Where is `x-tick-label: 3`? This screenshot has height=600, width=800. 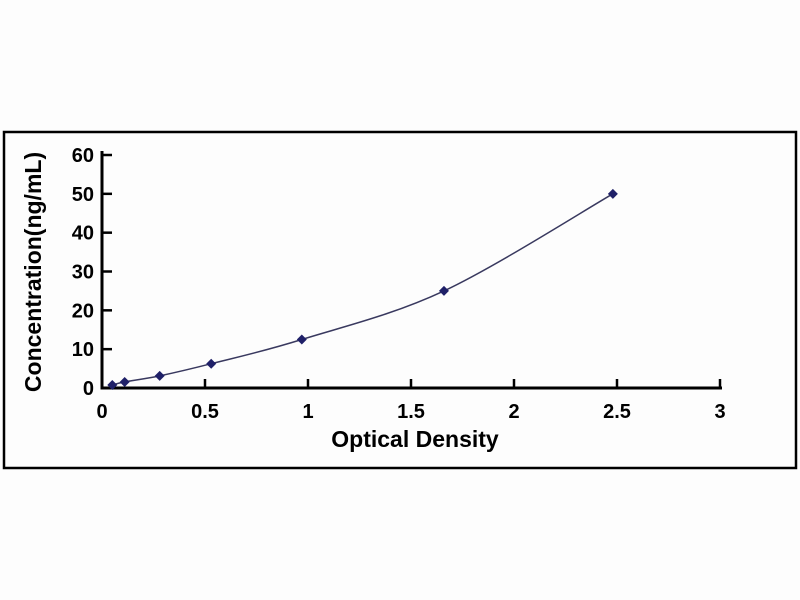
x-tick-label: 3 is located at coordinates (719, 412).